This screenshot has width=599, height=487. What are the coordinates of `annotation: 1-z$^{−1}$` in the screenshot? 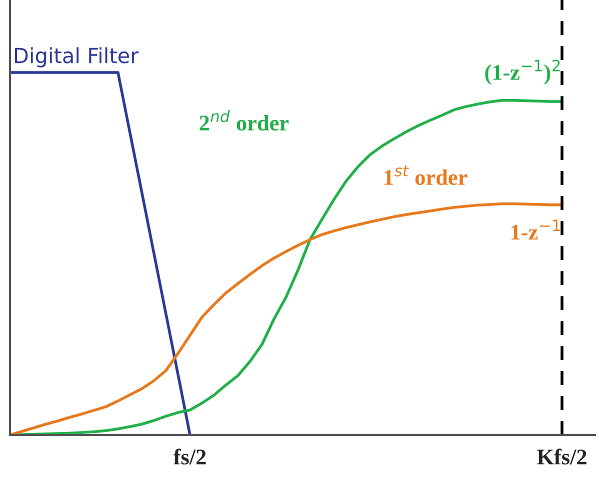 It's located at (536, 230).